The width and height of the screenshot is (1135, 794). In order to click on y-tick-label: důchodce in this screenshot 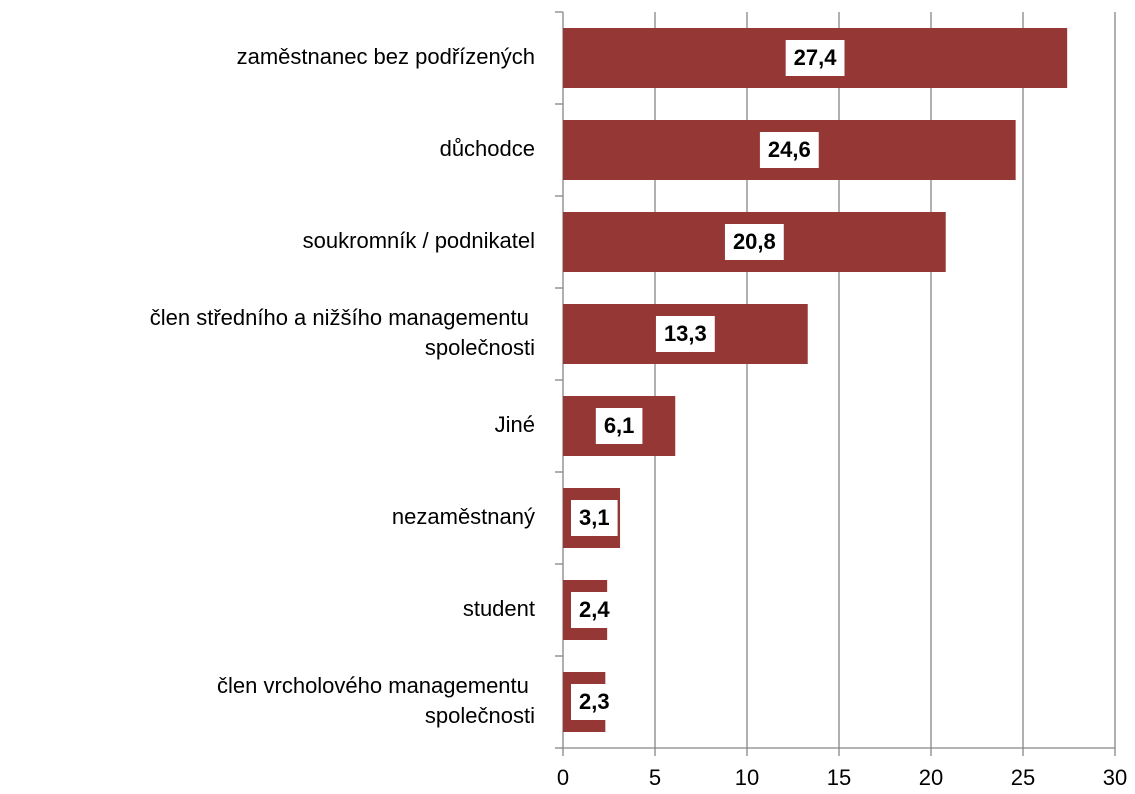, I will do `click(487, 148)`.